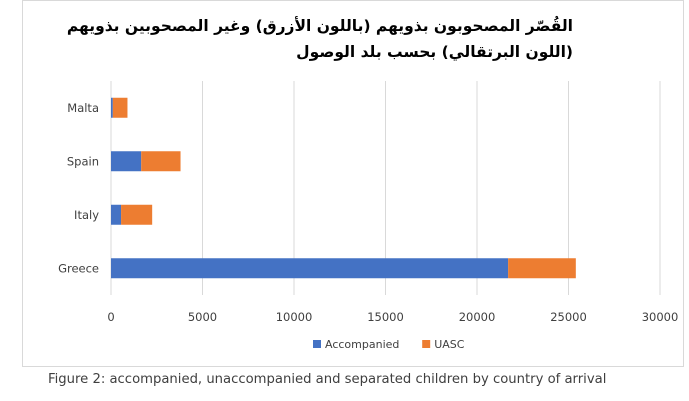  What do you see at coordinates (116, 214) in the screenshot?
I see `bar-accompanied-italy` at bounding box center [116, 214].